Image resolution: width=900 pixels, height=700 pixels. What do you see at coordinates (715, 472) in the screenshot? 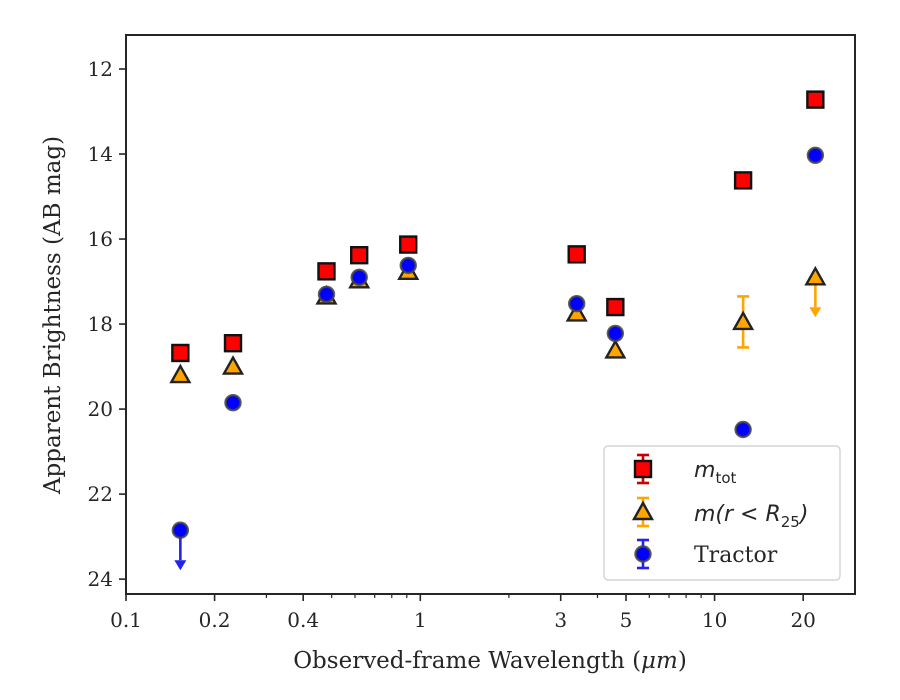
I see `legend-entry-mtot: mtot` at bounding box center [715, 472].